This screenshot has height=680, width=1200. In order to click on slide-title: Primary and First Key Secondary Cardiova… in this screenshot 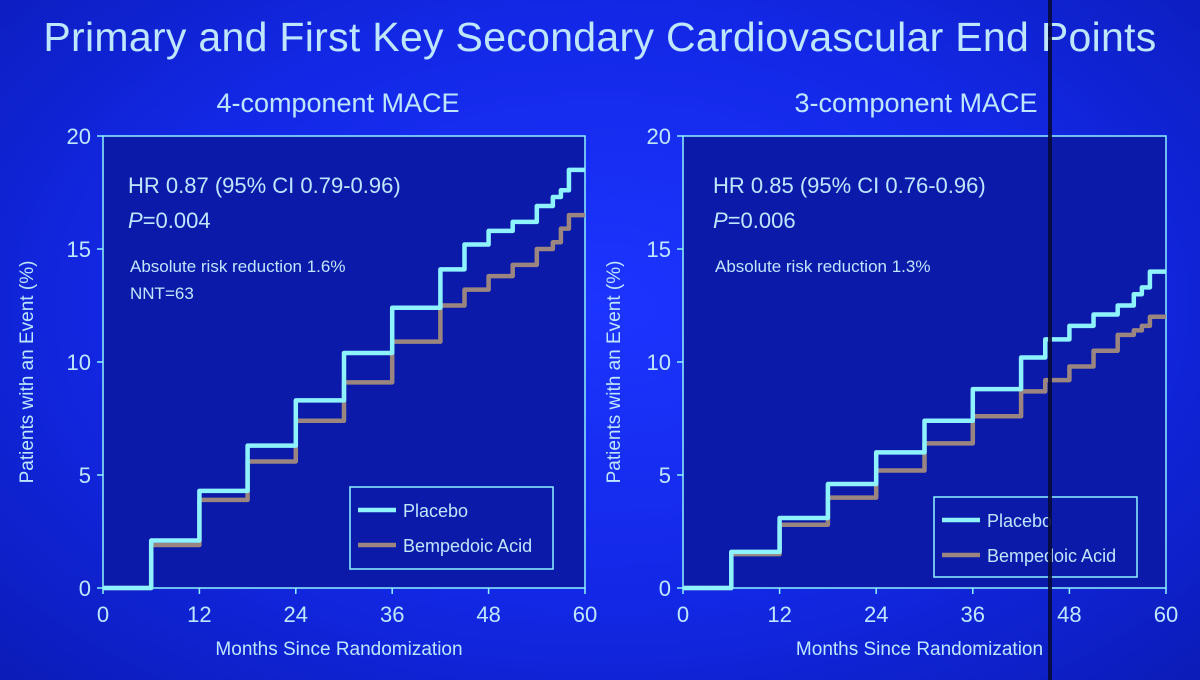, I will do `click(600, 37)`.